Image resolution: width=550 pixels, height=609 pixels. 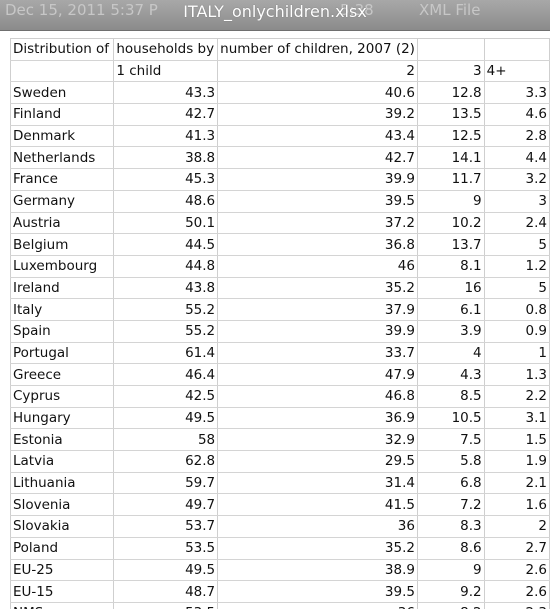 What do you see at coordinates (317, 223) in the screenshot?
I see `value-cell: 37.2` at bounding box center [317, 223].